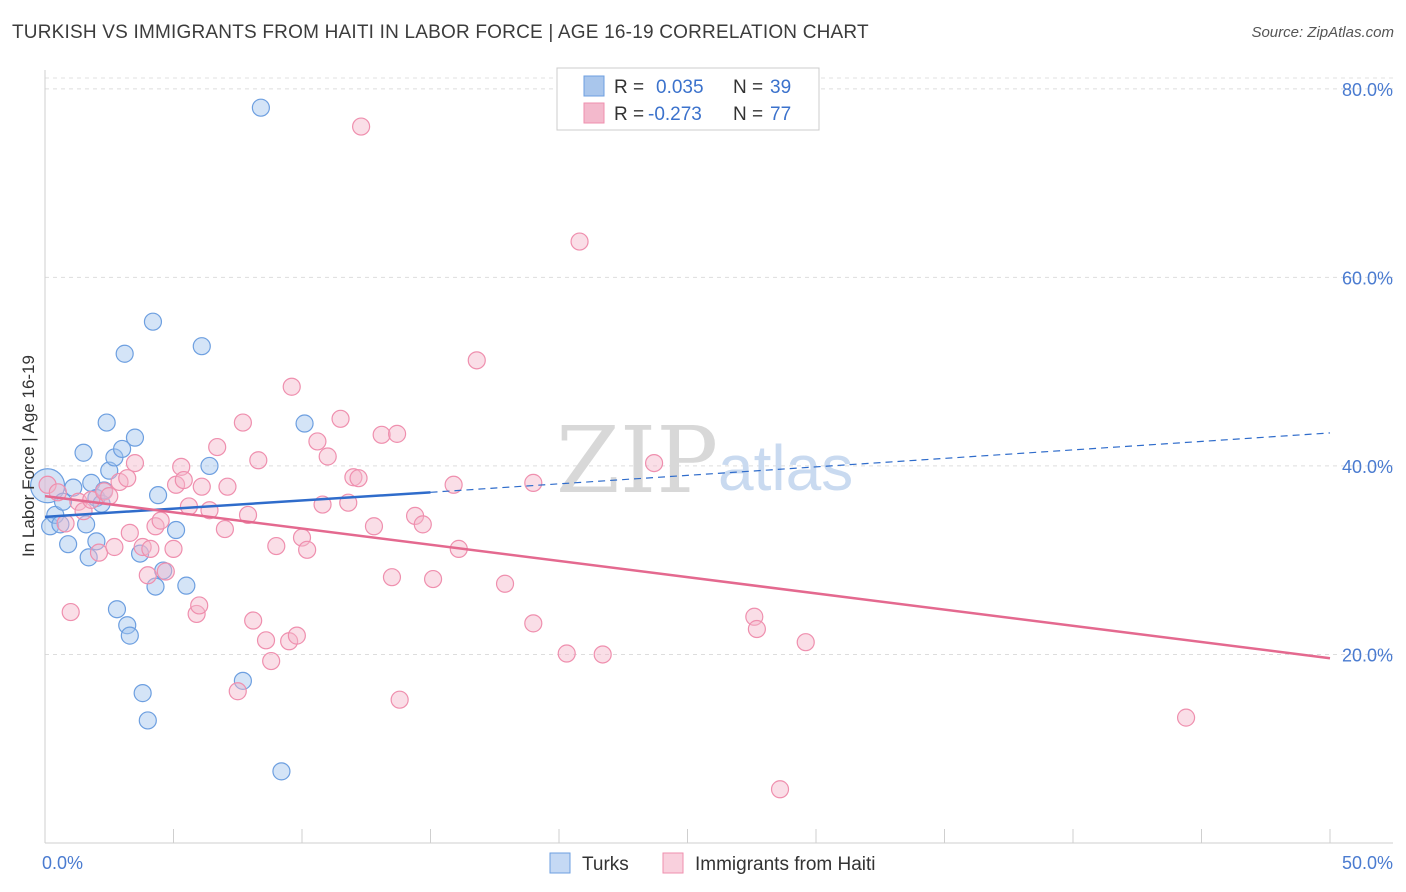  What do you see at coordinates (605, 864) in the screenshot?
I see `series-legend-label-turks: Turks` at bounding box center [605, 864].